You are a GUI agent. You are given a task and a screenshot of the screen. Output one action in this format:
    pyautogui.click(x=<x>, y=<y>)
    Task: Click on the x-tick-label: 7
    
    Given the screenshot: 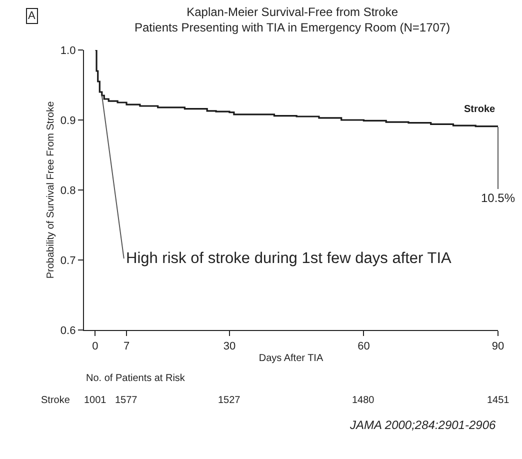 What is the action you would take?
    pyautogui.click(x=126, y=346)
    